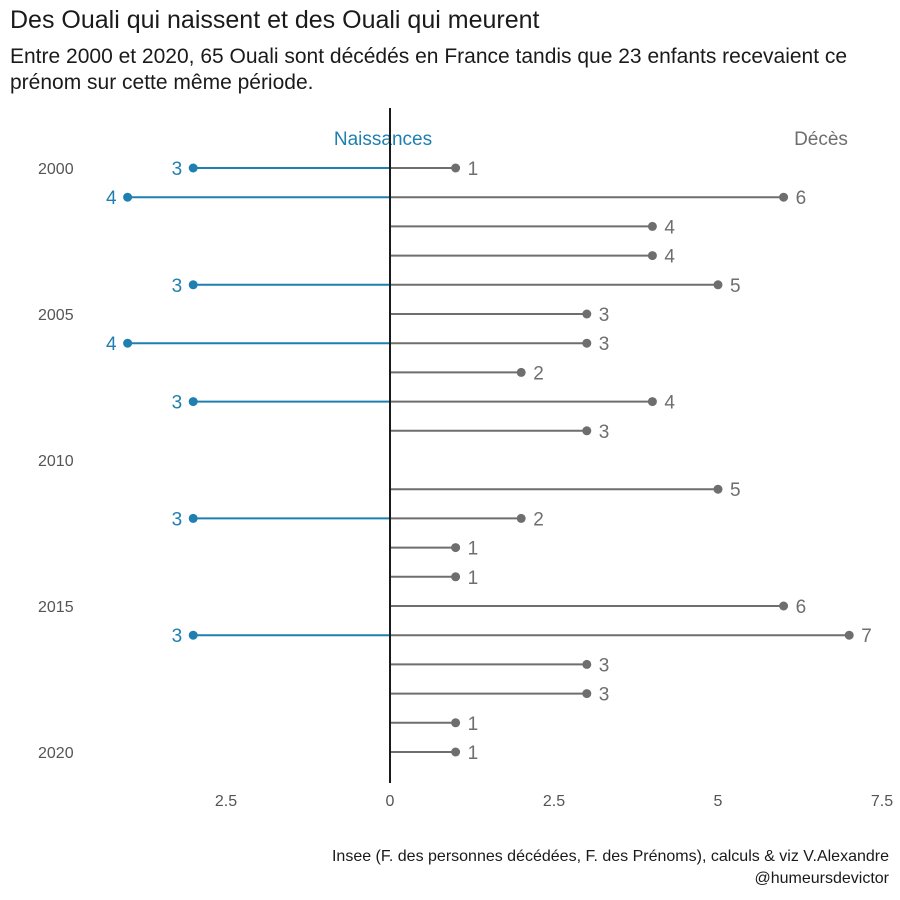 The height and width of the screenshot is (900, 900). What do you see at coordinates (866, 636) in the screenshot?
I see `death-data-label: 7` at bounding box center [866, 636].